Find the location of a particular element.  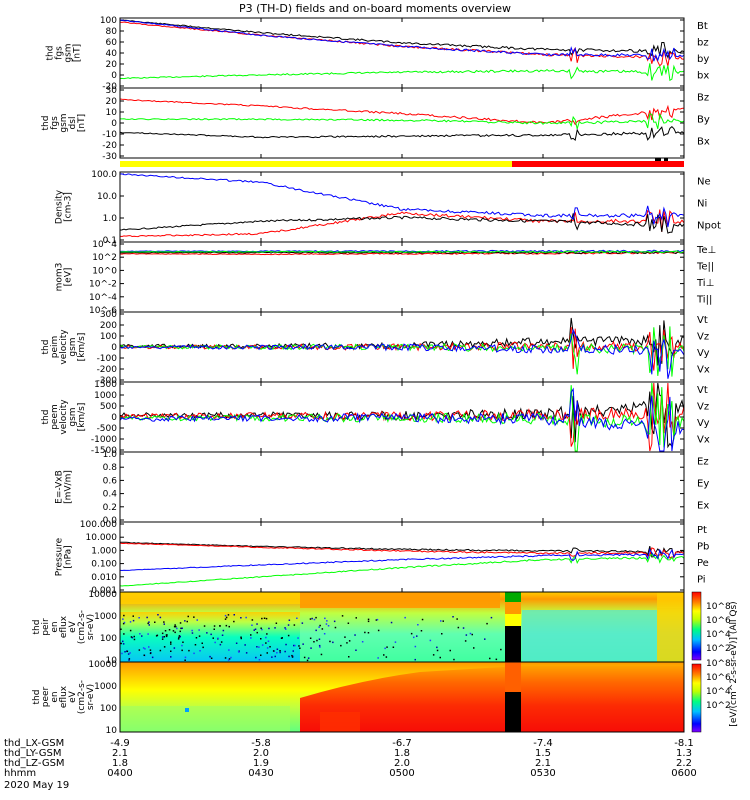

colorbar-tick-label: 10^2 is located at coordinates (718, 706).